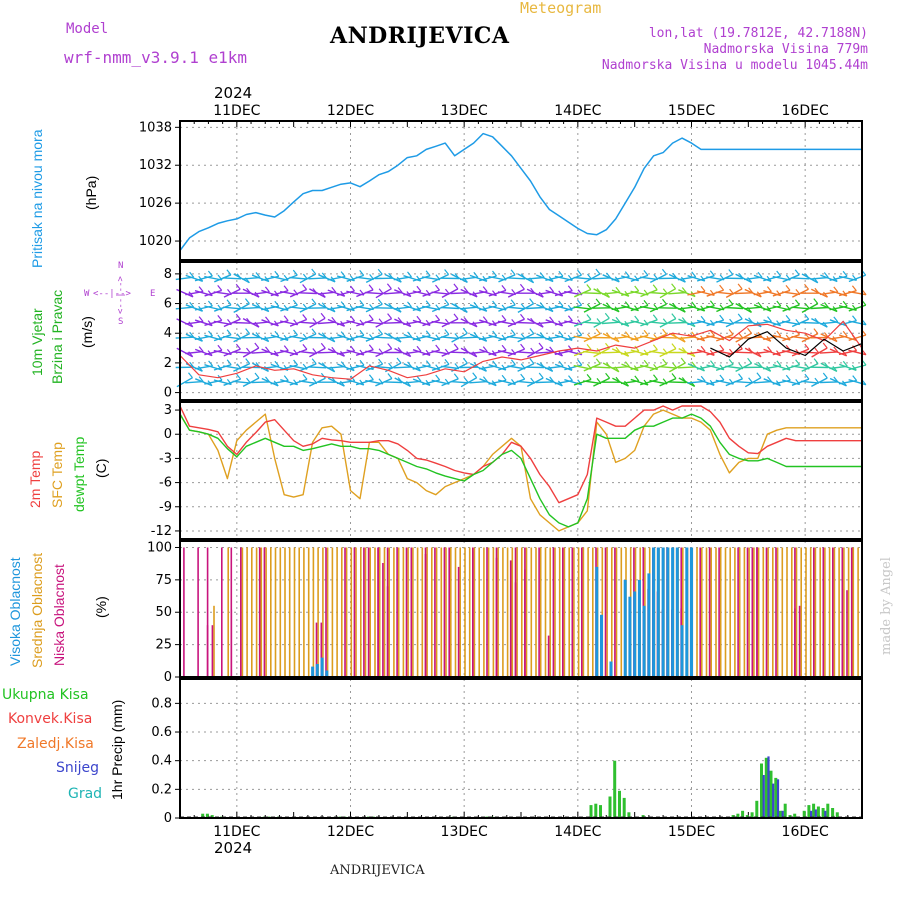  What do you see at coordinates (168, 677) in the screenshot?
I see `ytick-label-cloud: 0` at bounding box center [168, 677].